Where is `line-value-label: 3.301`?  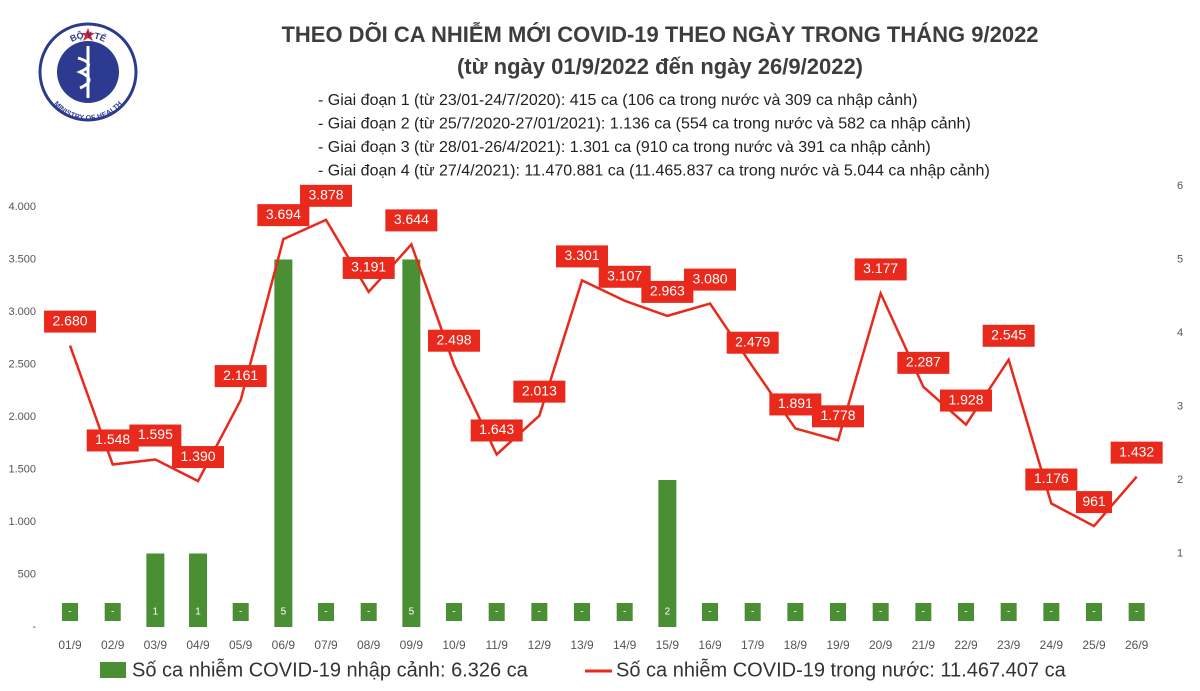
line-value-label: 3.301 is located at coordinates (581, 255).